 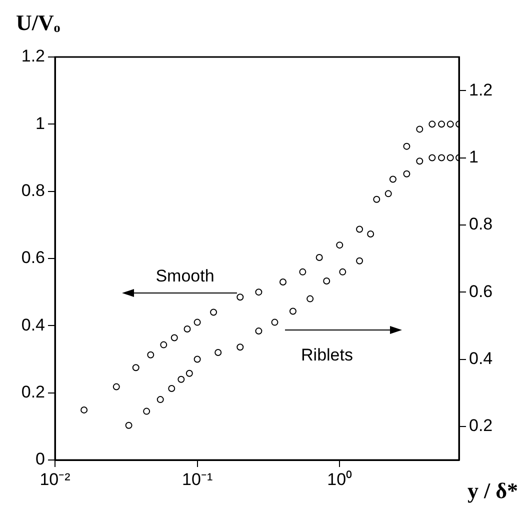 What do you see at coordinates (185, 276) in the screenshot?
I see `series-label: Smooth` at bounding box center [185, 276].